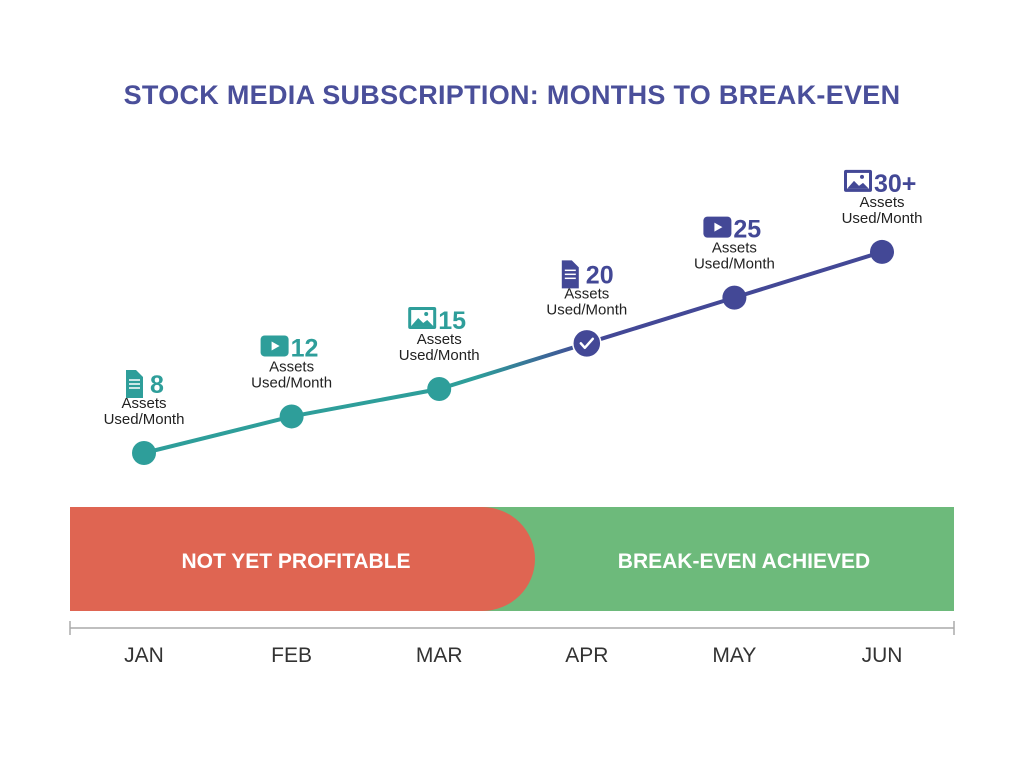 The height and width of the screenshot is (765, 1024). What do you see at coordinates (882, 655) in the screenshot?
I see `x-tick-label-jun: JUN` at bounding box center [882, 655].